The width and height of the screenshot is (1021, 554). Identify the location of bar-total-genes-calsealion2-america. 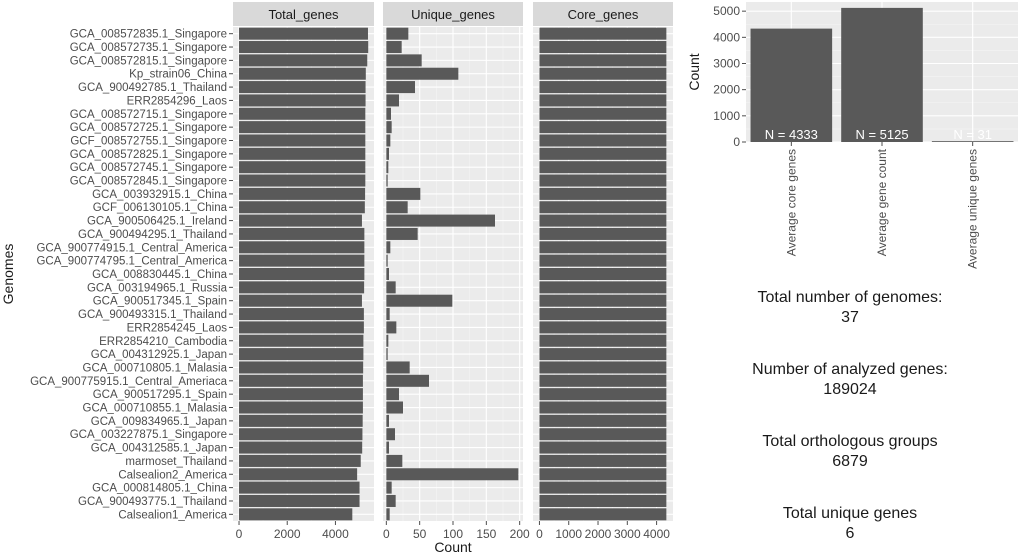
(298, 474).